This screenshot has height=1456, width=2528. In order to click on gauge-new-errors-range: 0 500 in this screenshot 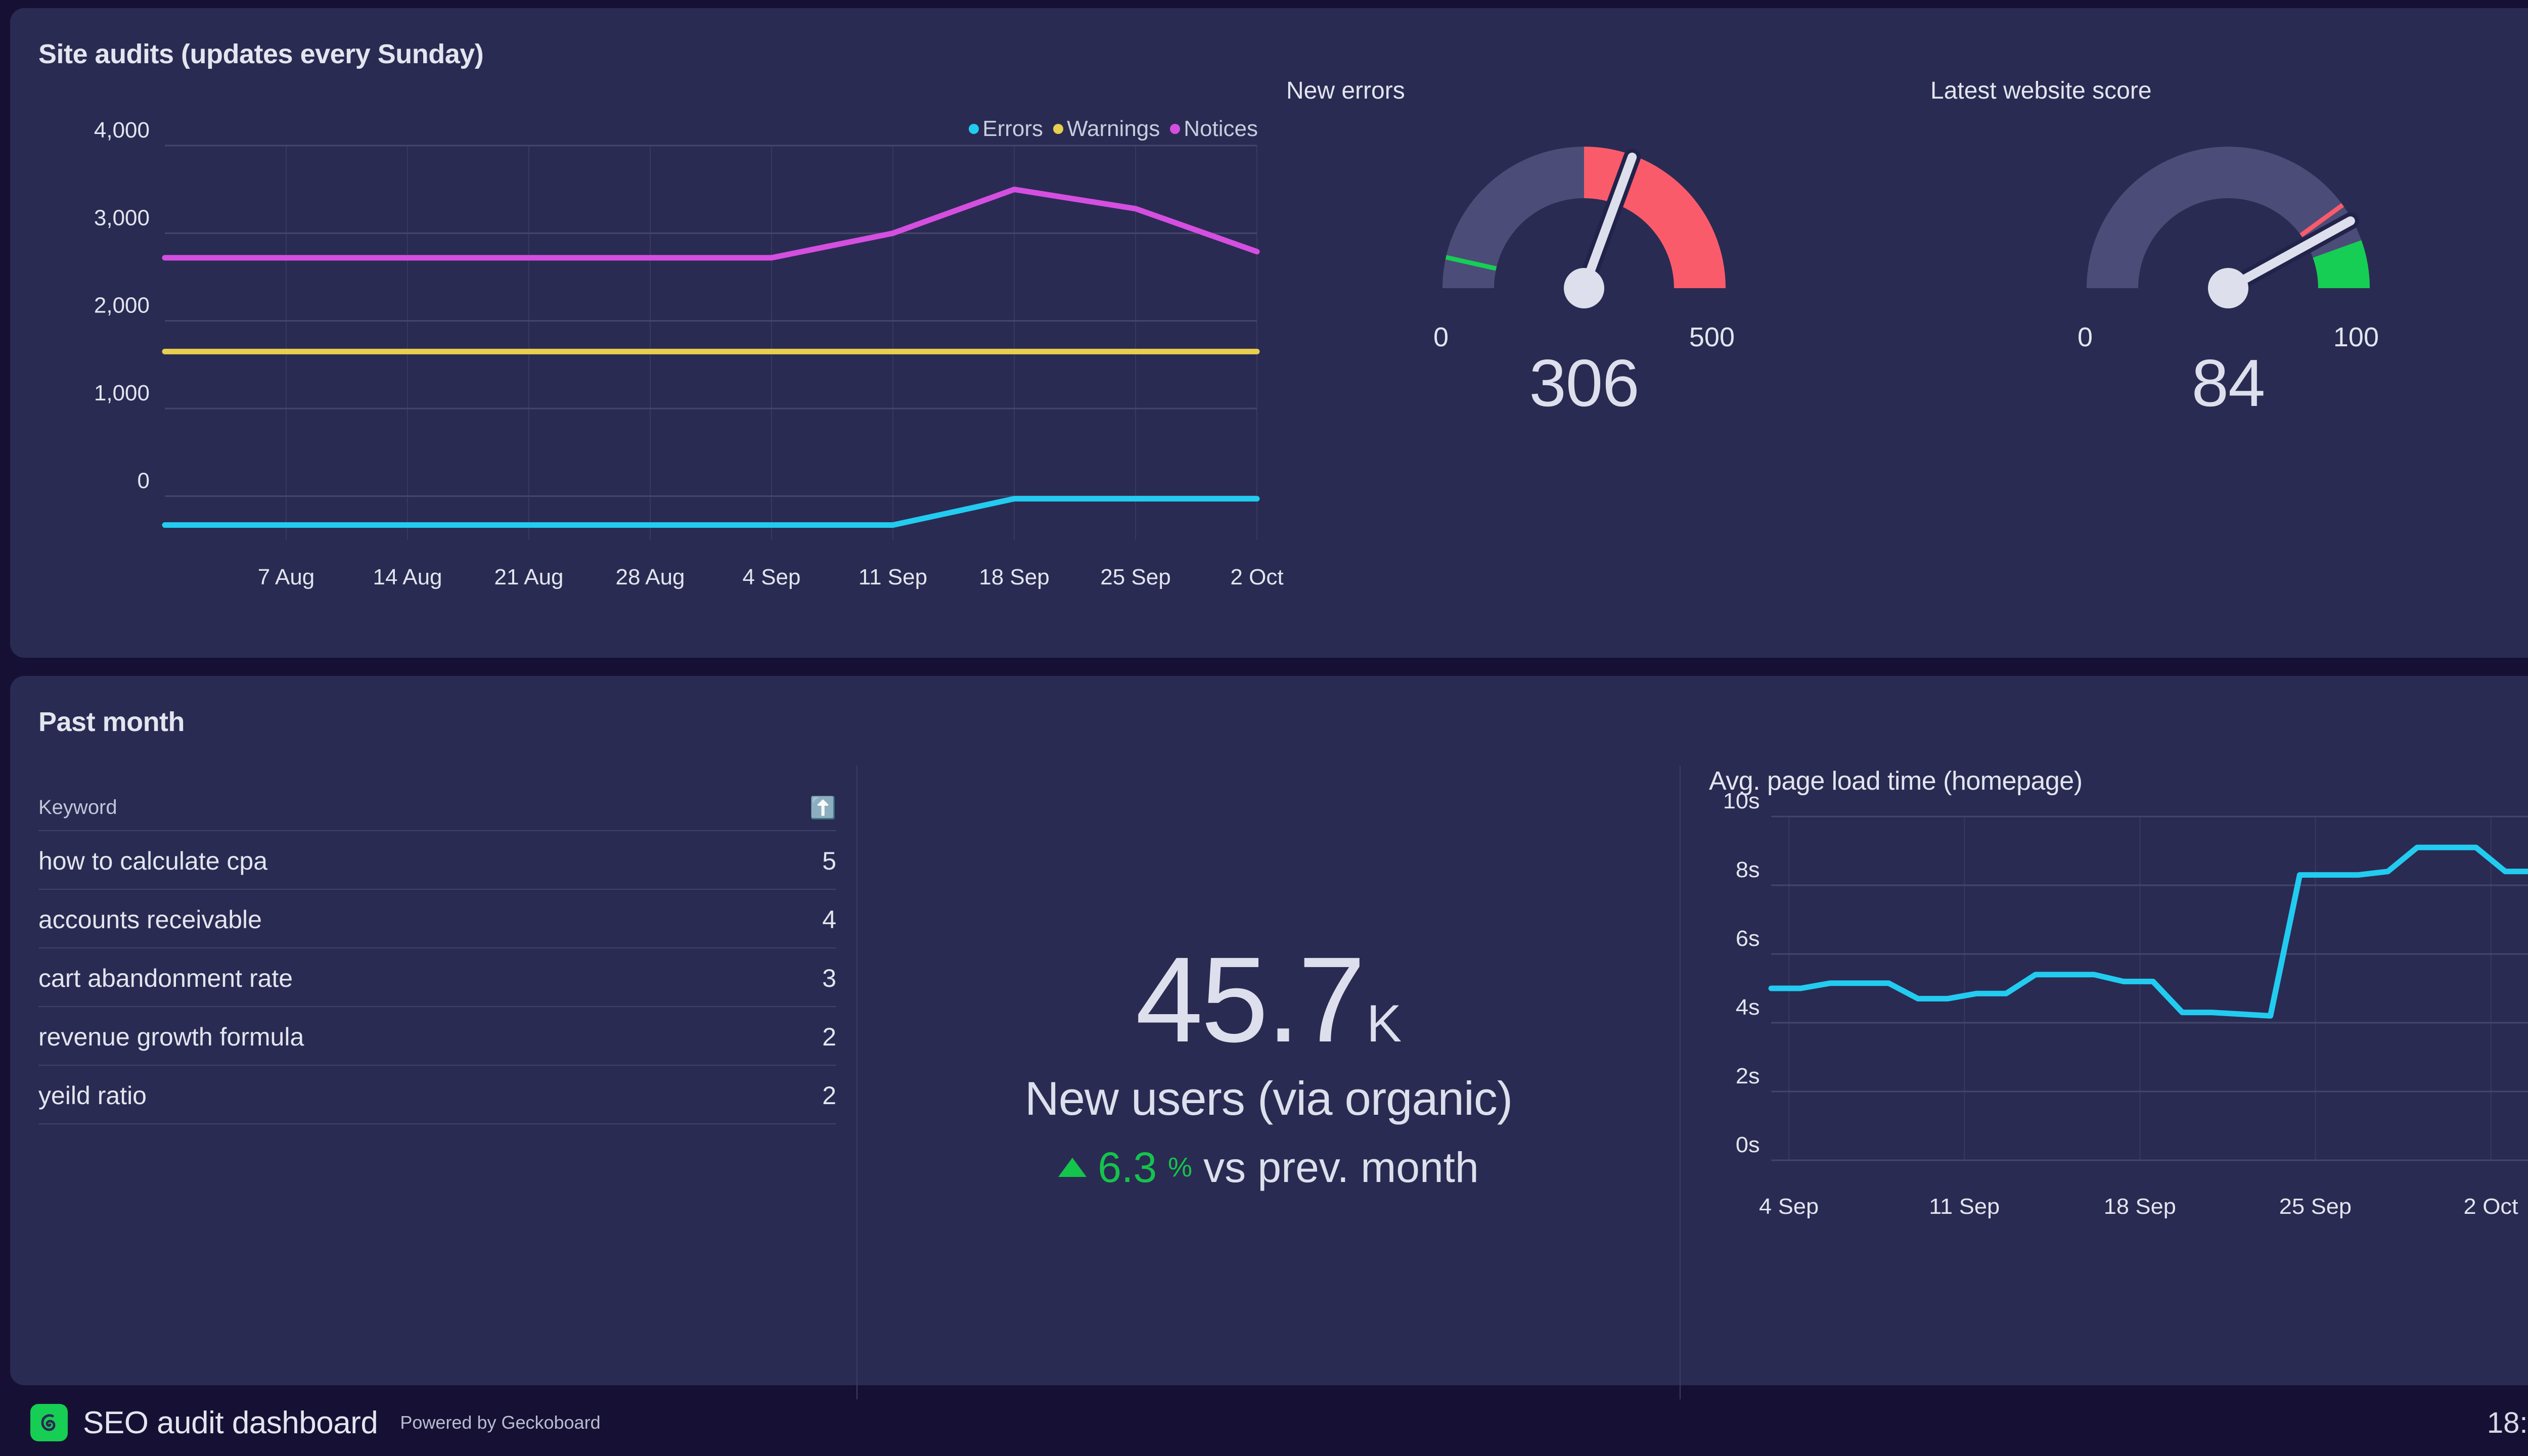, I will do `click(1584, 337)`.